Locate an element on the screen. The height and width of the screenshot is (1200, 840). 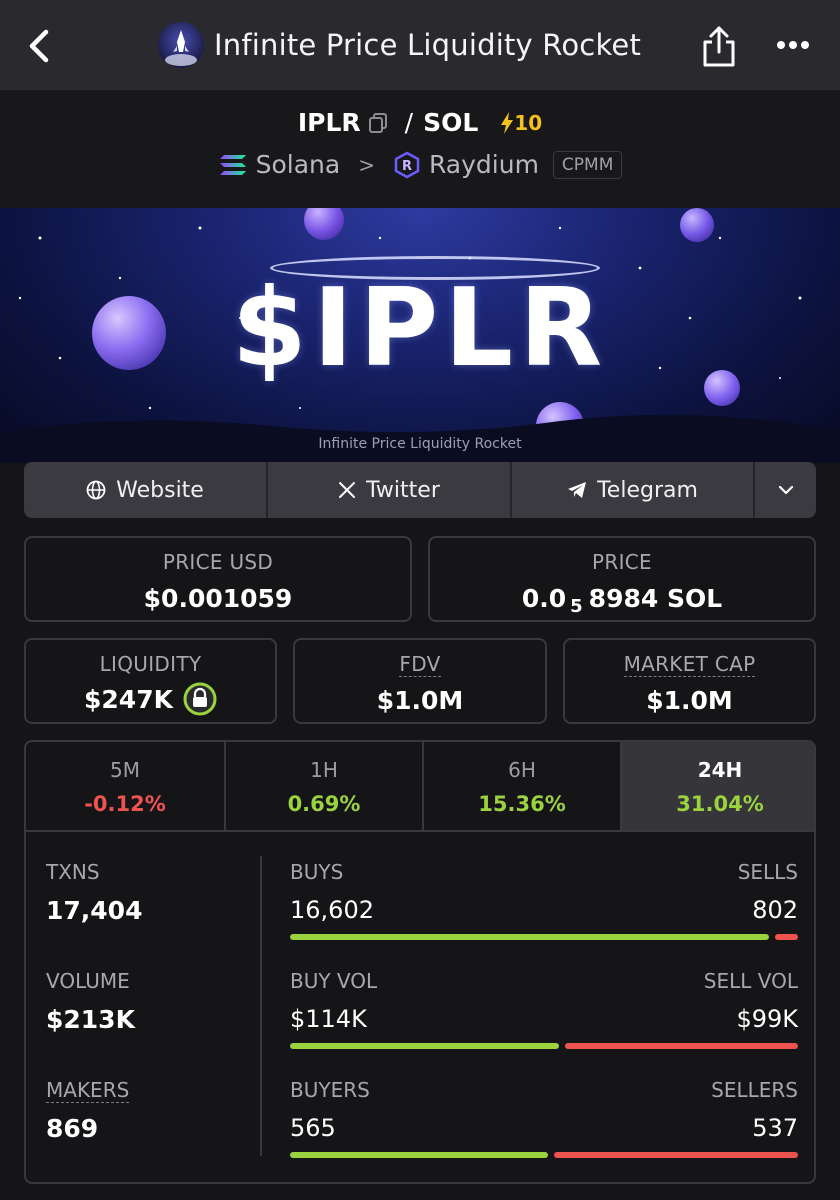
boost-count: 10 is located at coordinates (528, 122).